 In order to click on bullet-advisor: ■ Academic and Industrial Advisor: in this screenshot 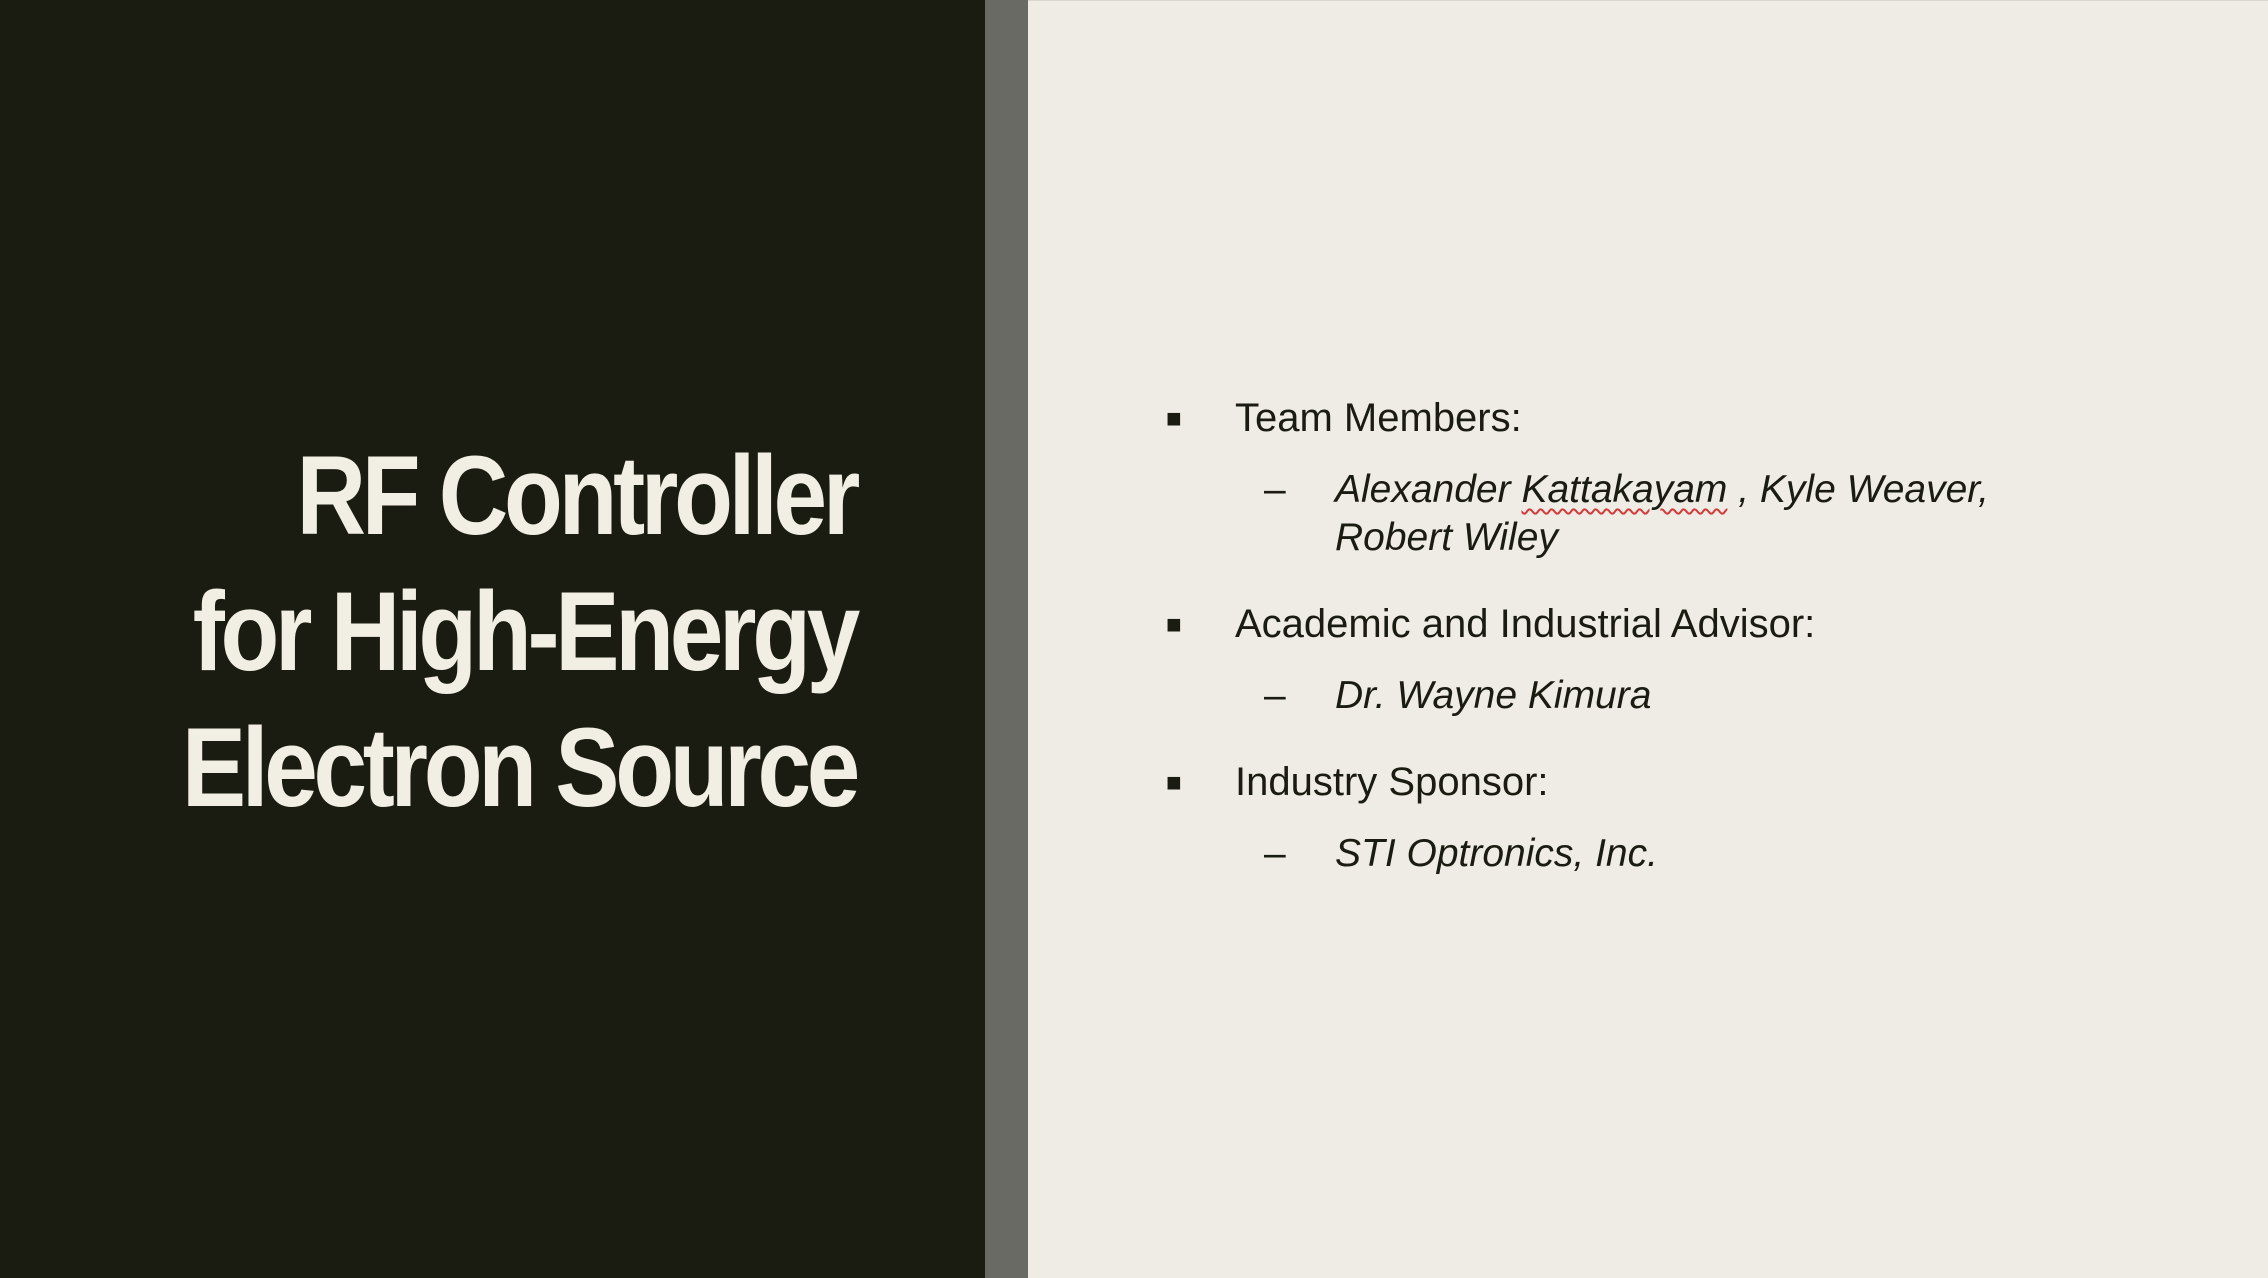, I will do `click(1660, 624)`.